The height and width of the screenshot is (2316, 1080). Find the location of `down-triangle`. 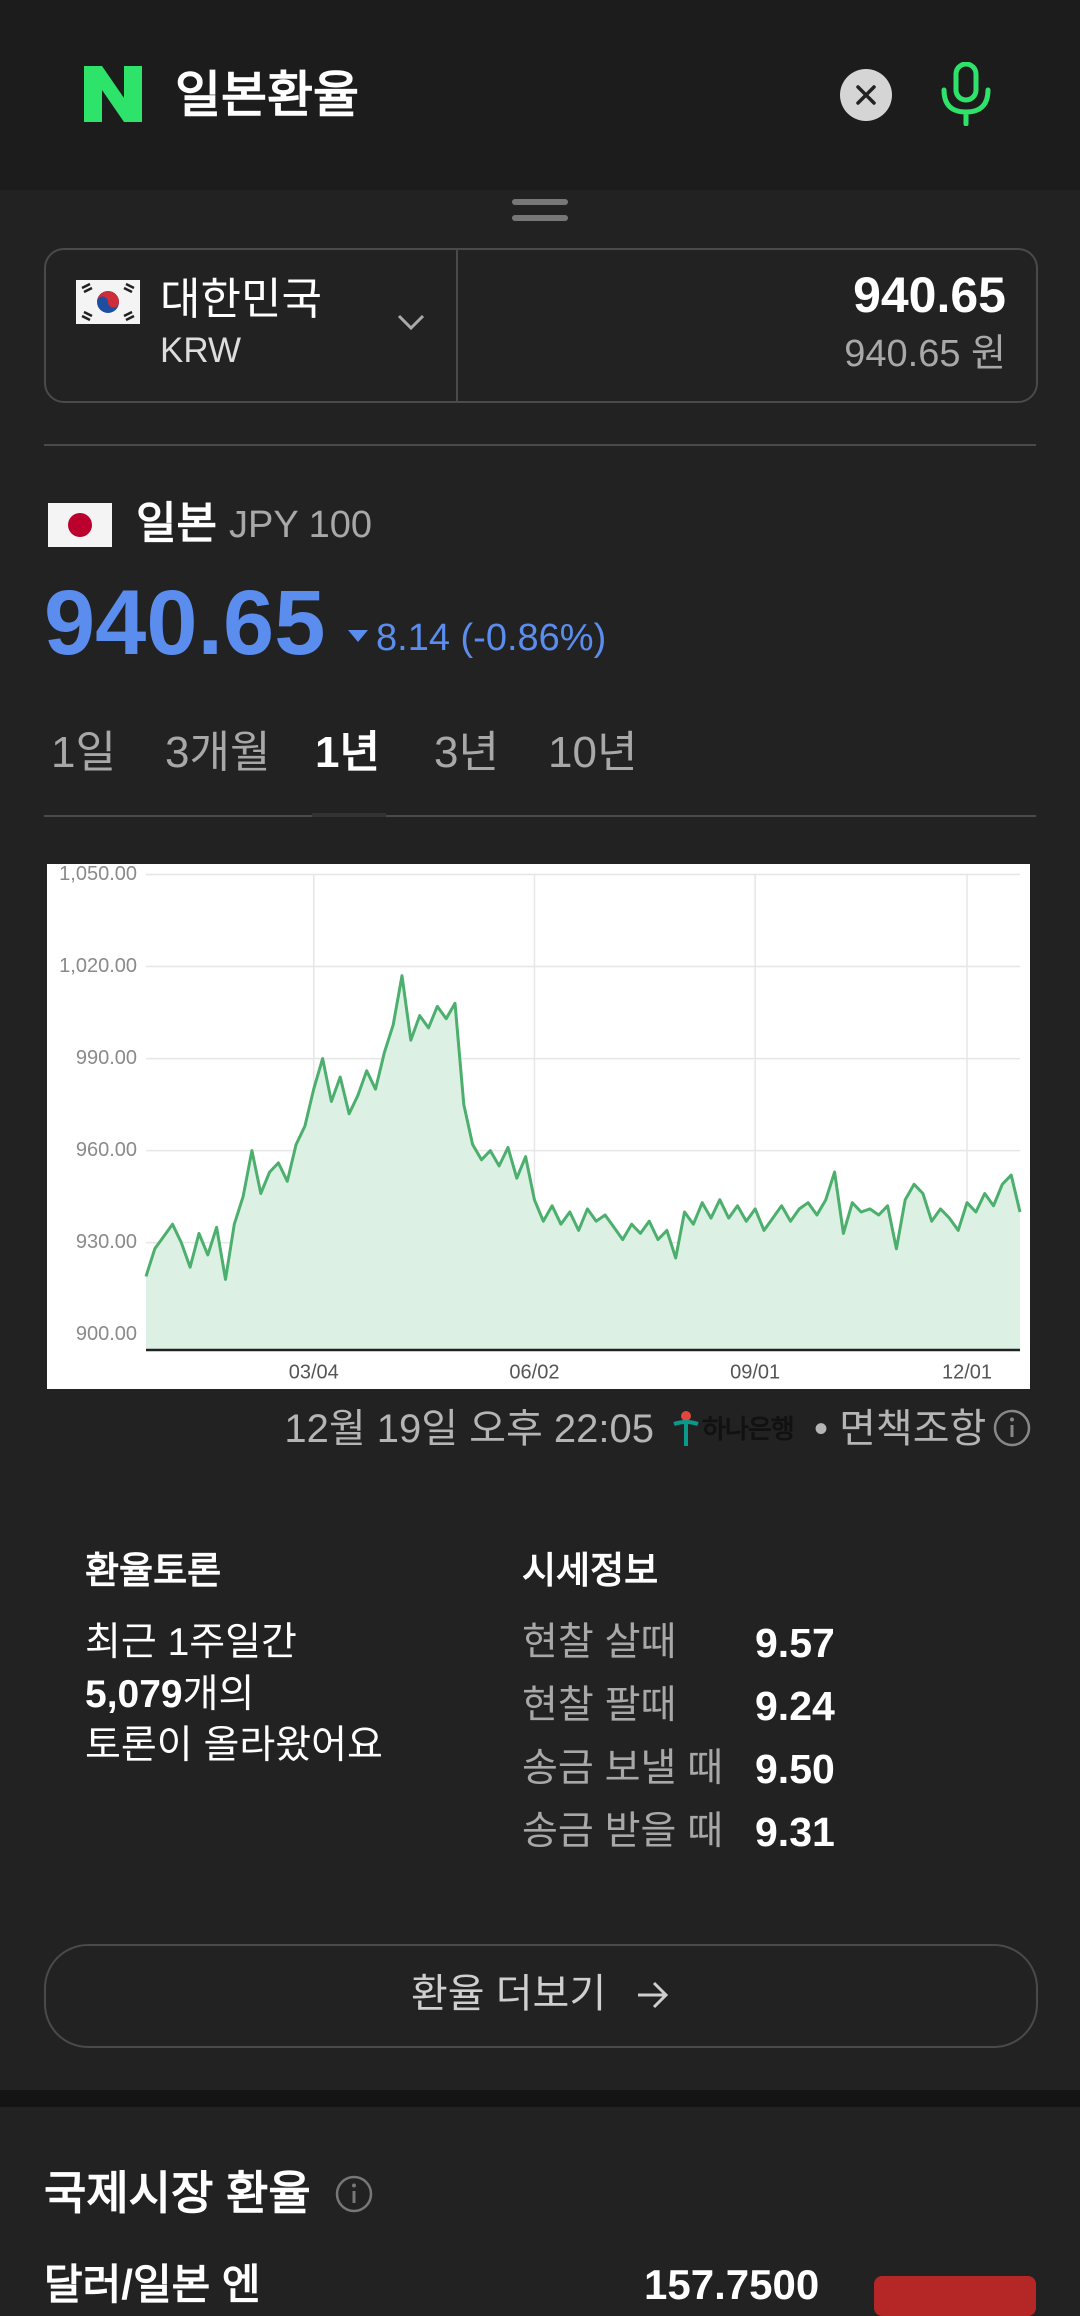

down-triangle is located at coordinates (358, 636).